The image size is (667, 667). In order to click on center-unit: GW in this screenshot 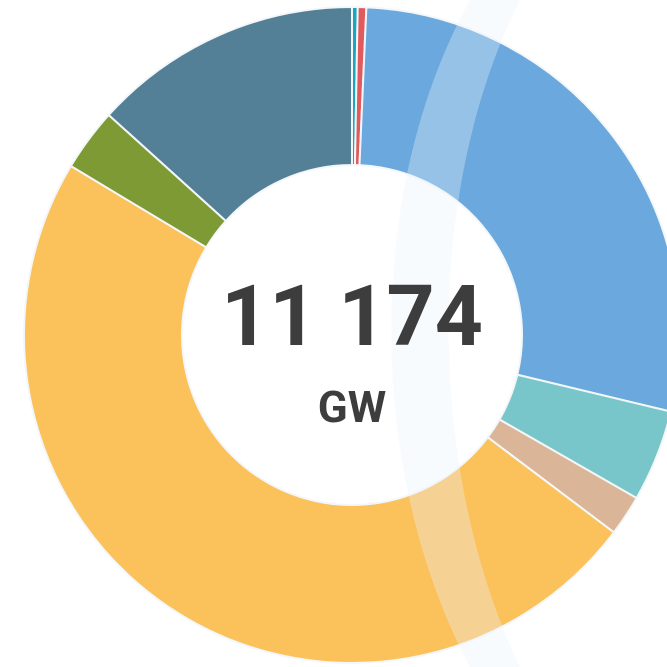, I will do `click(352, 407)`.